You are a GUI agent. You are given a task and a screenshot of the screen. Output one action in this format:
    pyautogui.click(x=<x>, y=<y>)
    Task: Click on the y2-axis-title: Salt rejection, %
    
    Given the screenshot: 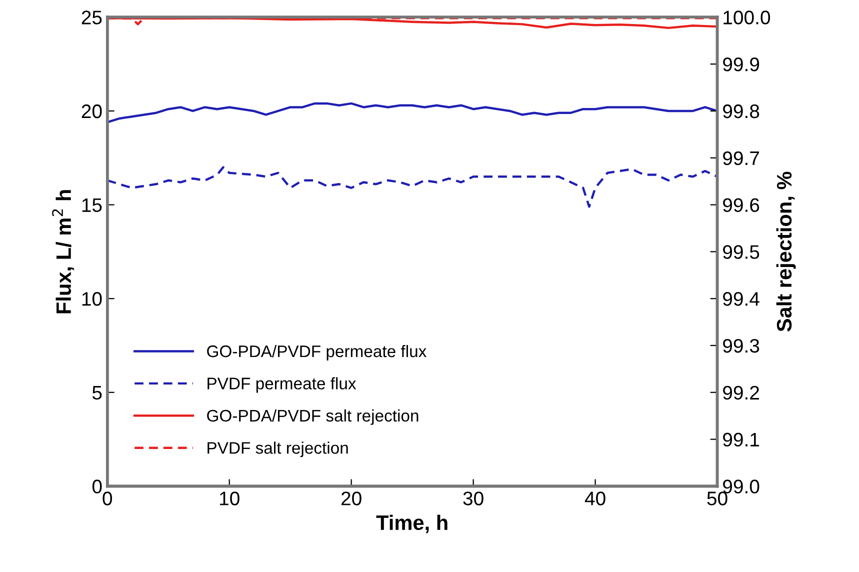 What is the action you would take?
    pyautogui.click(x=786, y=252)
    